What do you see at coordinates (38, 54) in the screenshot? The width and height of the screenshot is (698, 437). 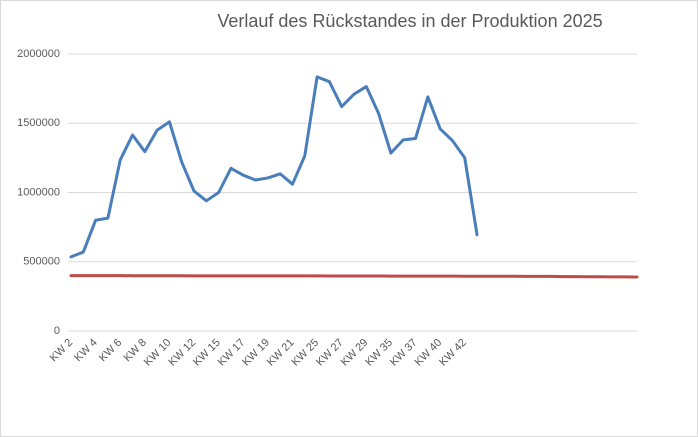 I see `y-tick-label: 2000000` at bounding box center [38, 54].